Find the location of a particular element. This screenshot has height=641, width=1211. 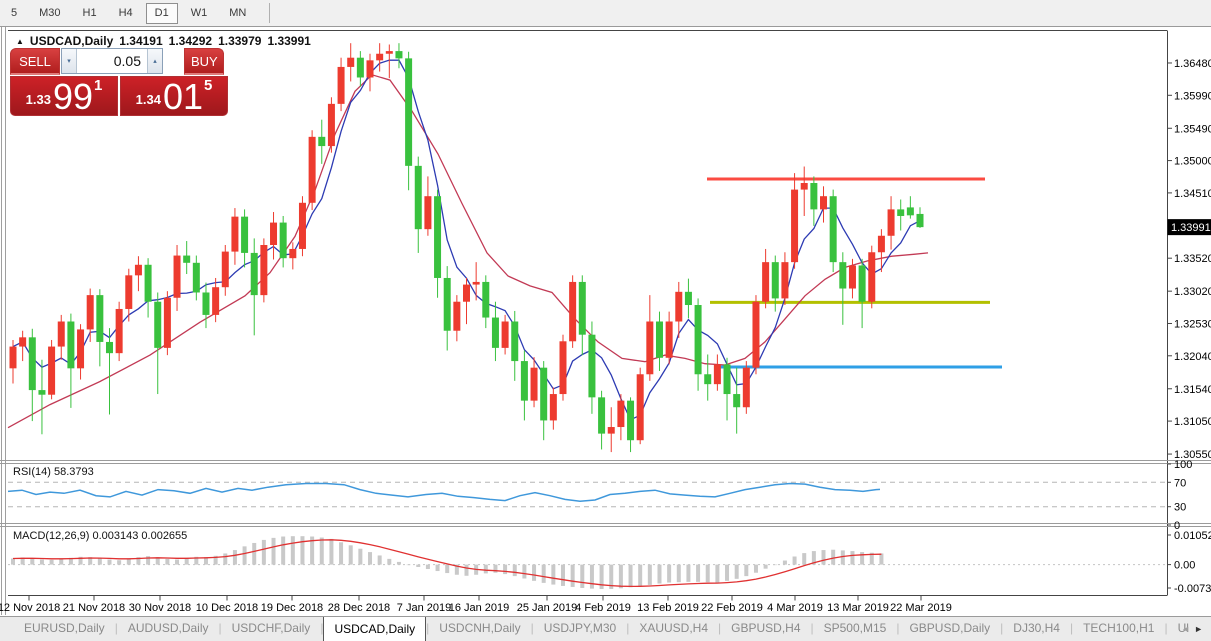

svg-text: 28 Dec 2018 is located at coordinates (359, 608).